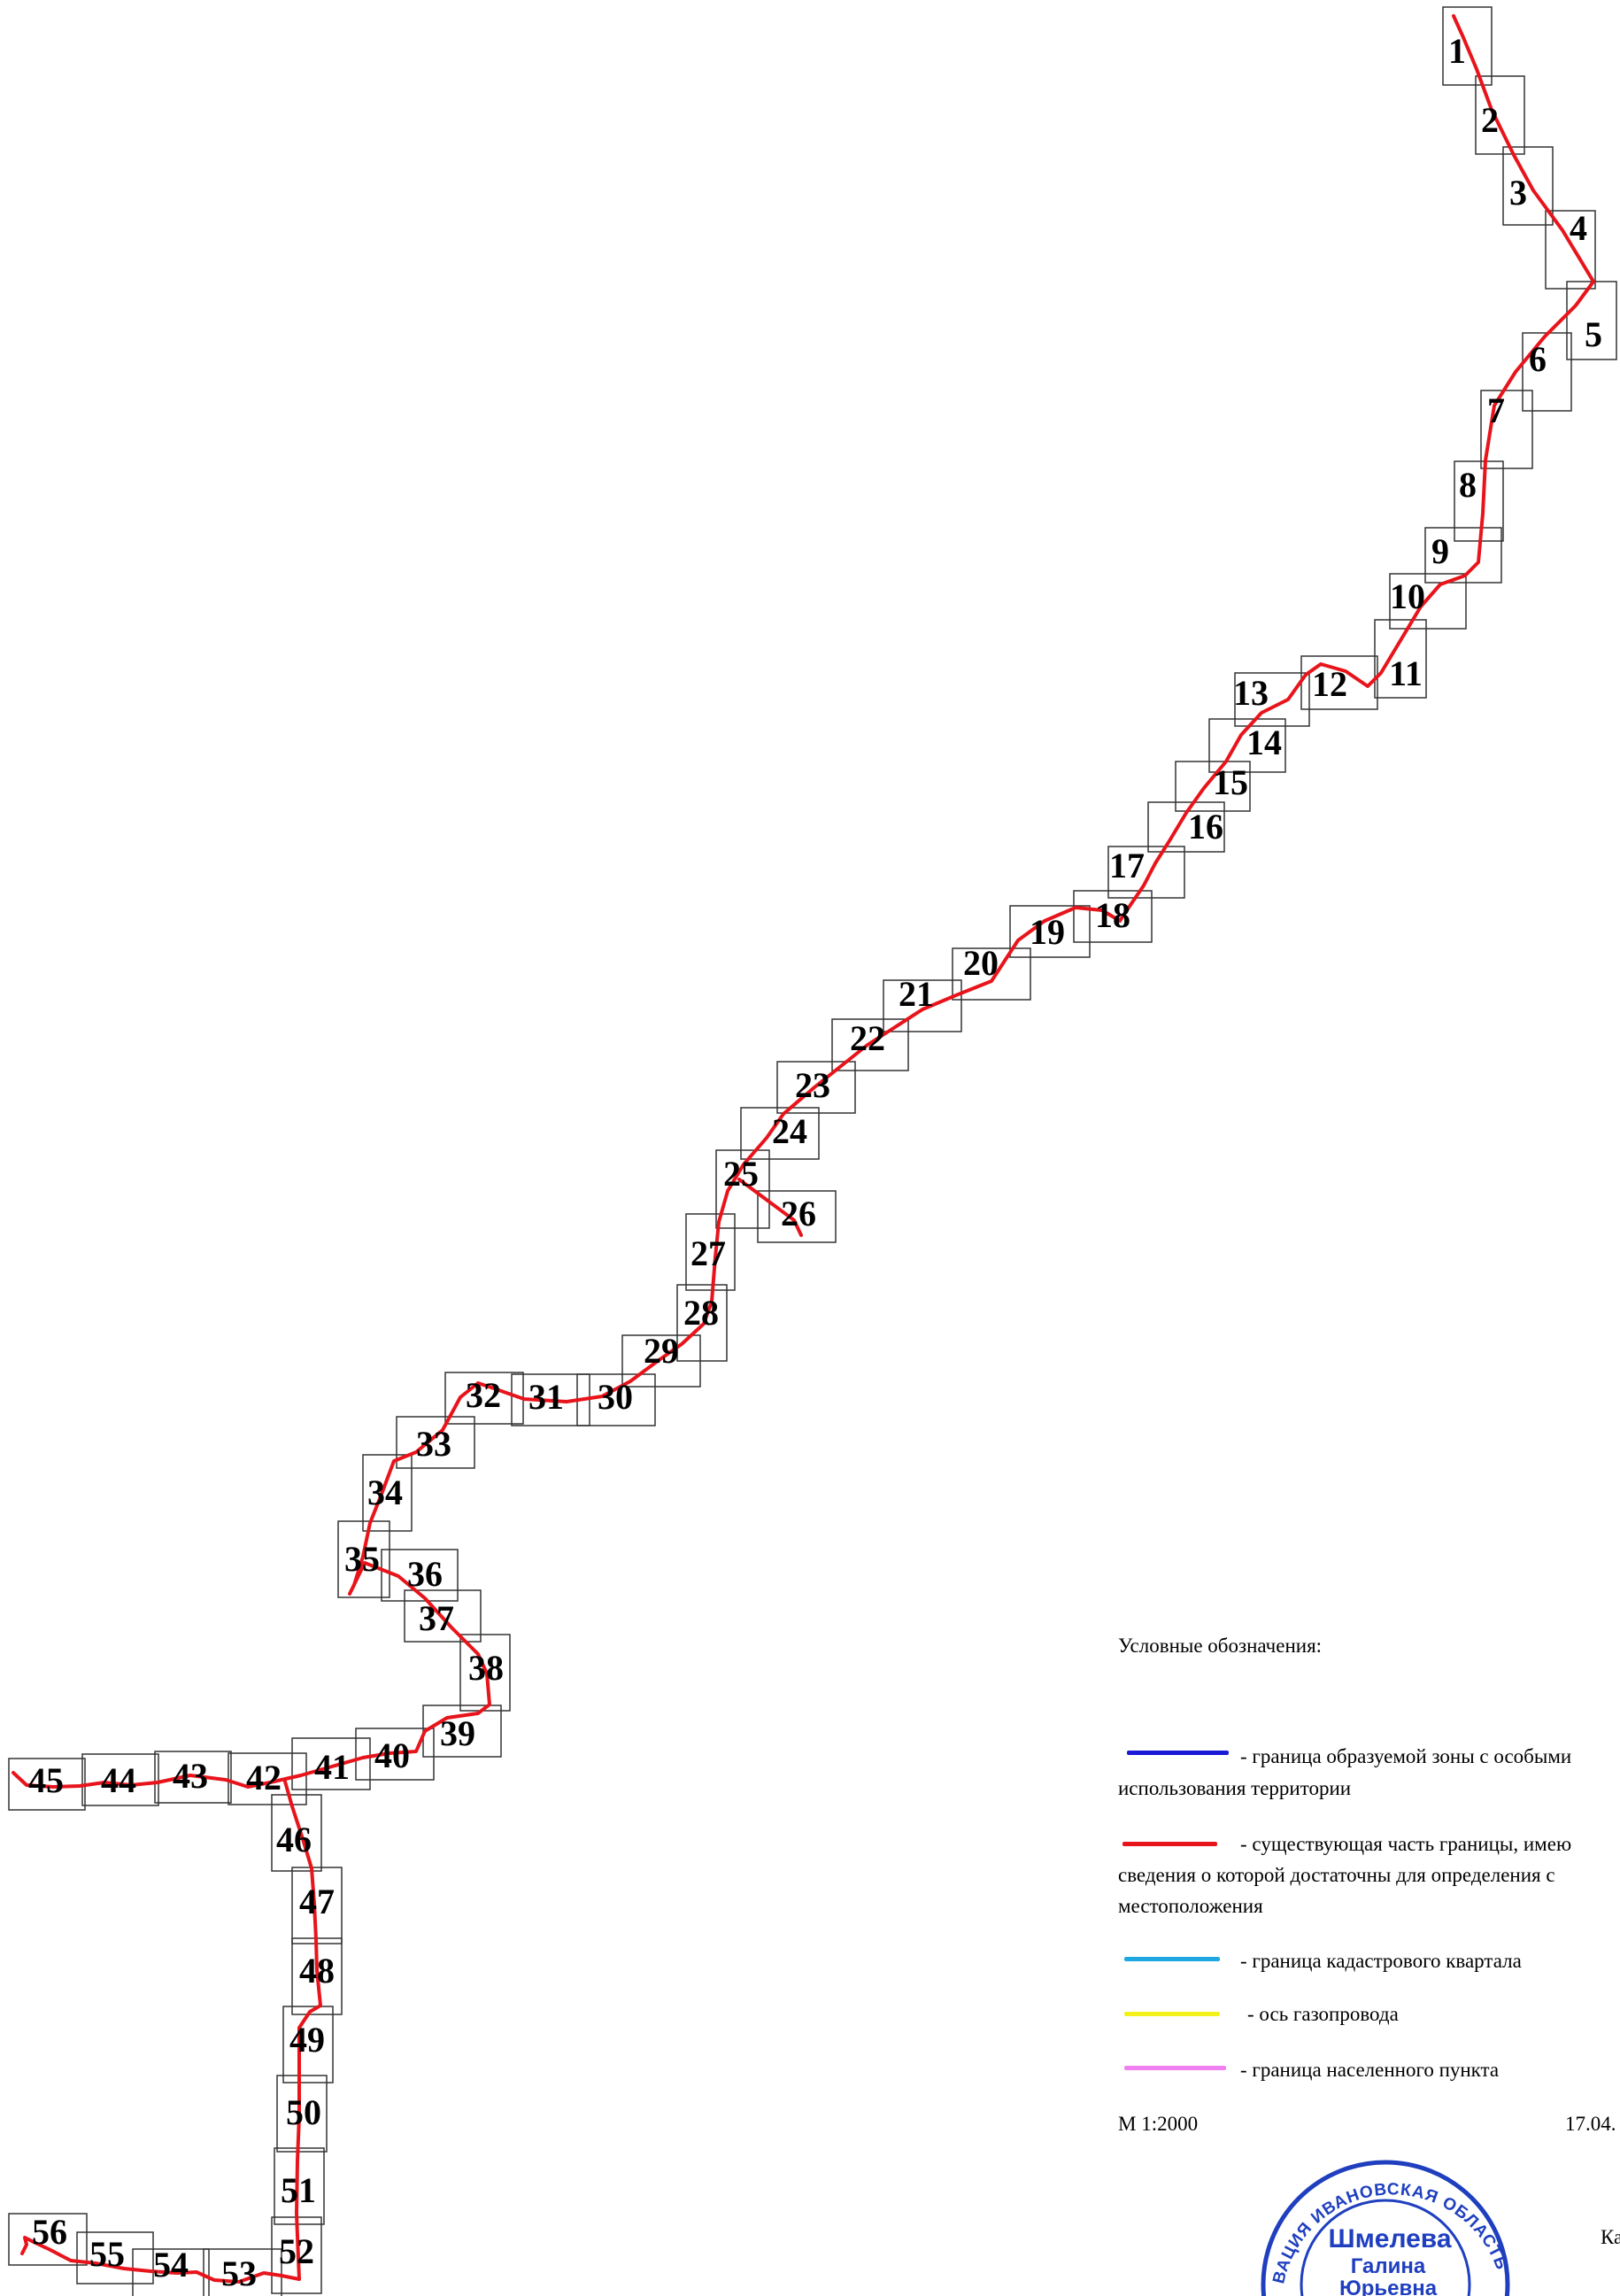  I want to click on point-label-24: 24, so click(789, 1131).